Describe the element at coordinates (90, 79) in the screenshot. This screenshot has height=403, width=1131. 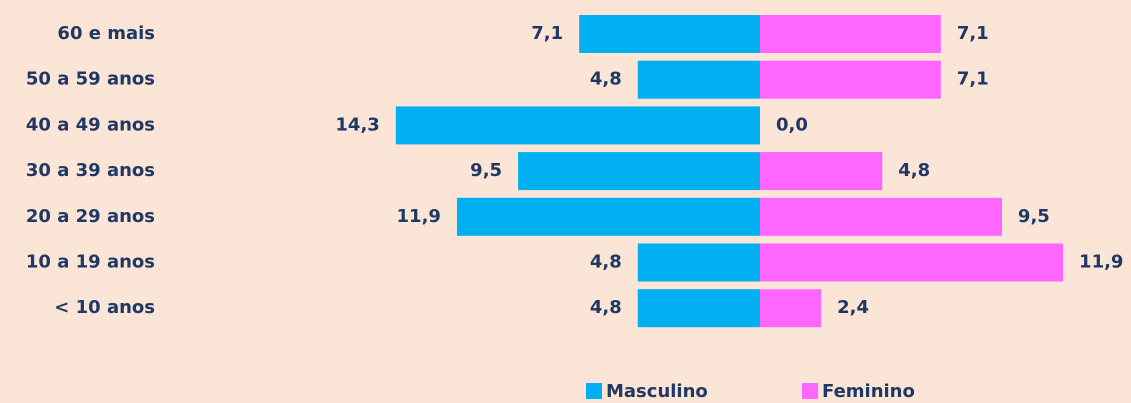
I see `category-label: 50 a 59 anos` at that location.